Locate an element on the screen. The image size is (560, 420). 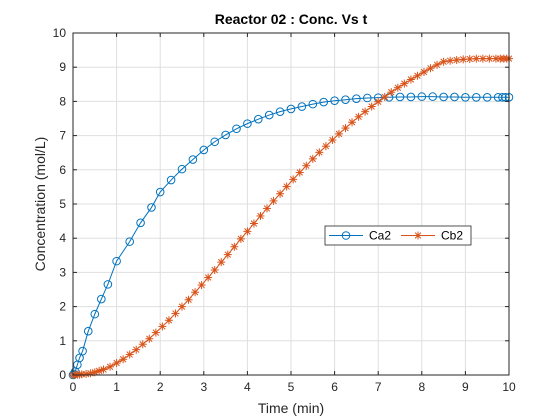
y-axis-label: Concentration (mol/L) is located at coordinates (40, 204).